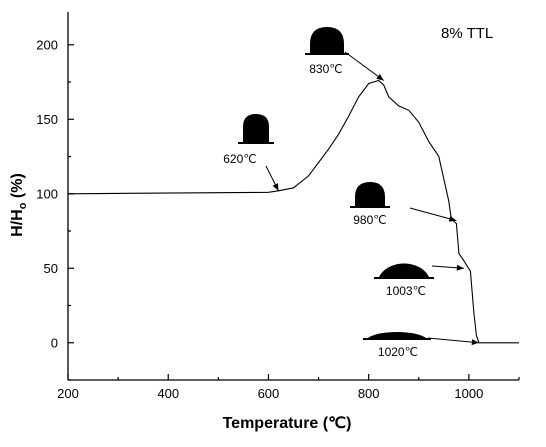  I want to click on y-axis-title-main: H/H, so click(17, 223).